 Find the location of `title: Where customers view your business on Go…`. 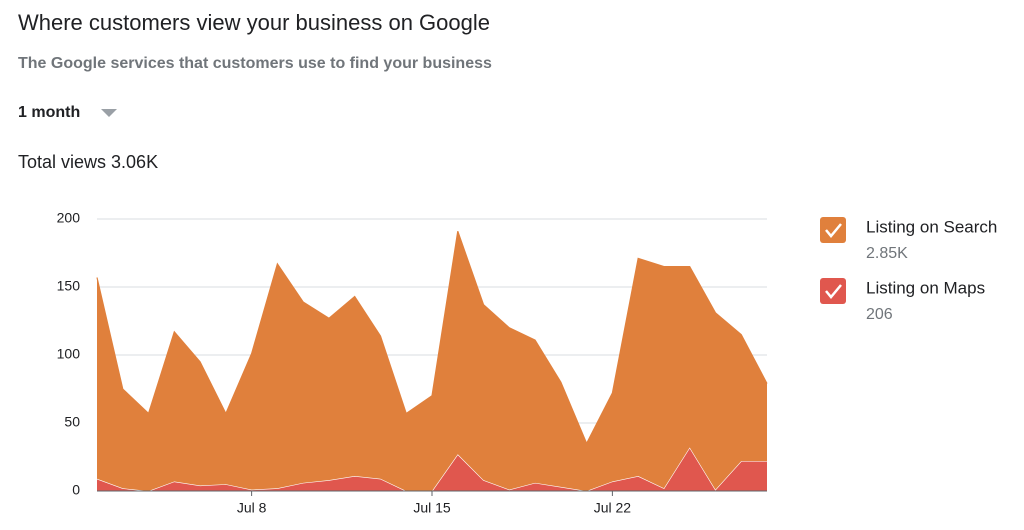

title: Where customers view your business on Go… is located at coordinates (254, 22).